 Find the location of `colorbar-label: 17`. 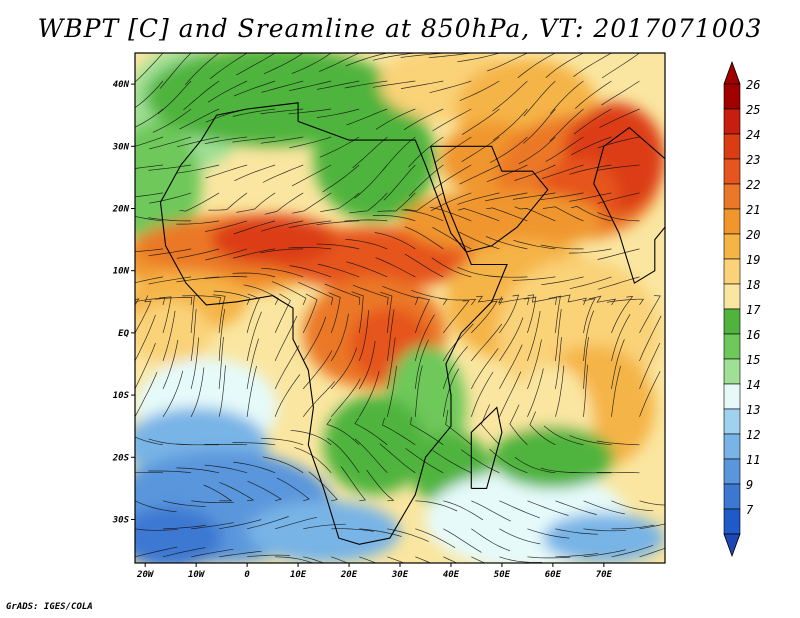

colorbar-label: 17 is located at coordinates (753, 310).